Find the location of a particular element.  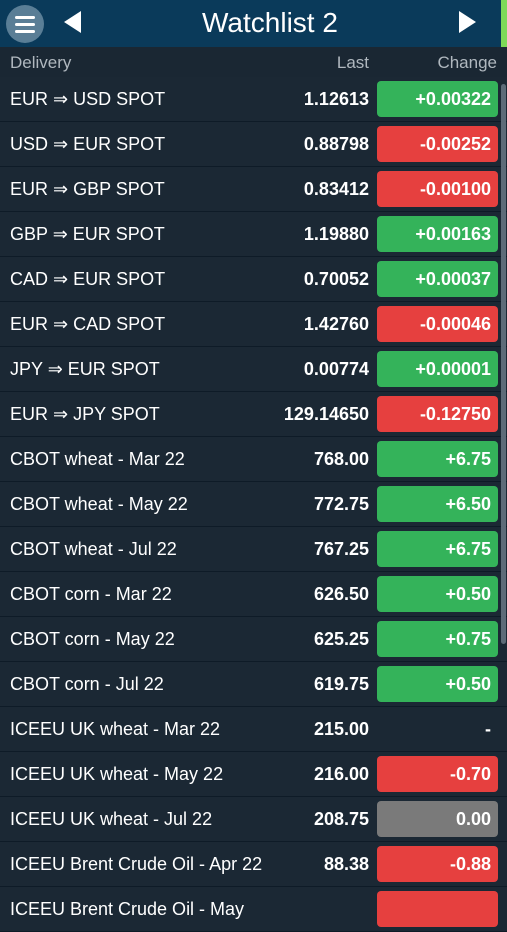

instrument-name: EUR ⇒ JPY SPOT is located at coordinates (85, 414).